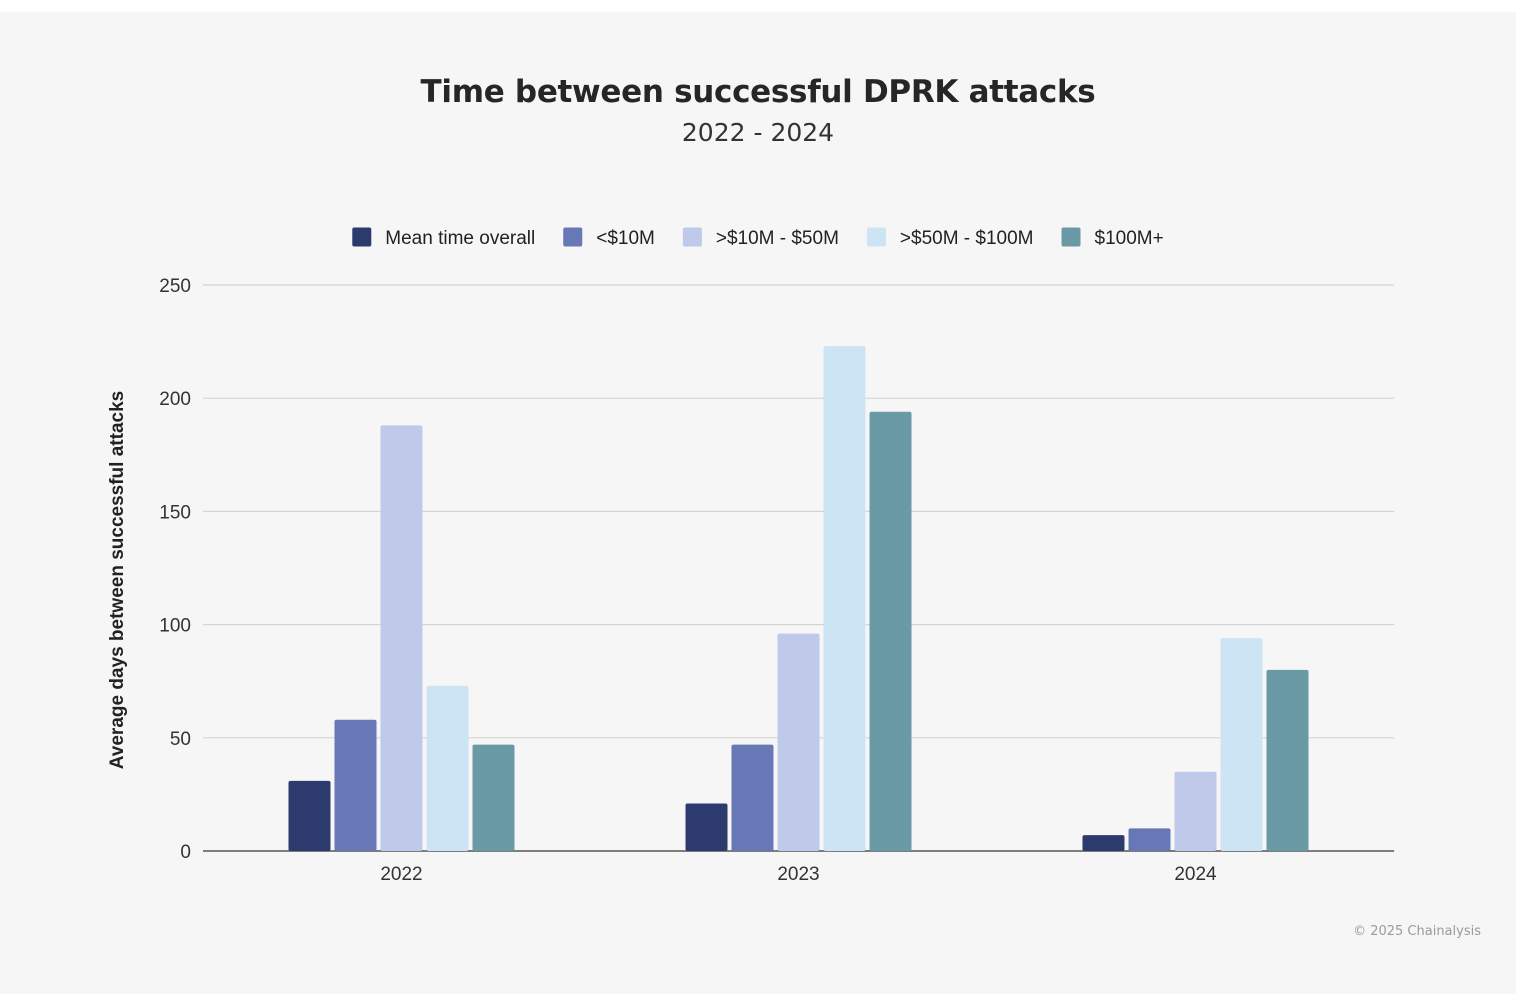 The image size is (1524, 1000). Describe the element at coordinates (180, 739) in the screenshot. I see `y-tick-label: 50` at that location.